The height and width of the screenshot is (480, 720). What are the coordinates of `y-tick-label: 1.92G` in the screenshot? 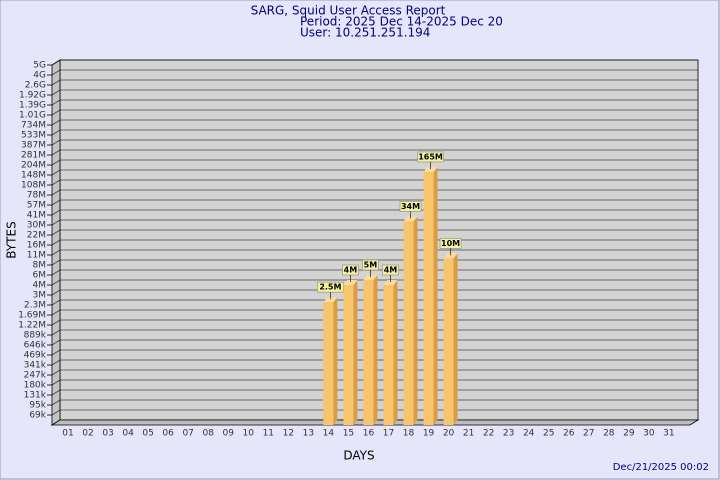 It's located at (32, 96).